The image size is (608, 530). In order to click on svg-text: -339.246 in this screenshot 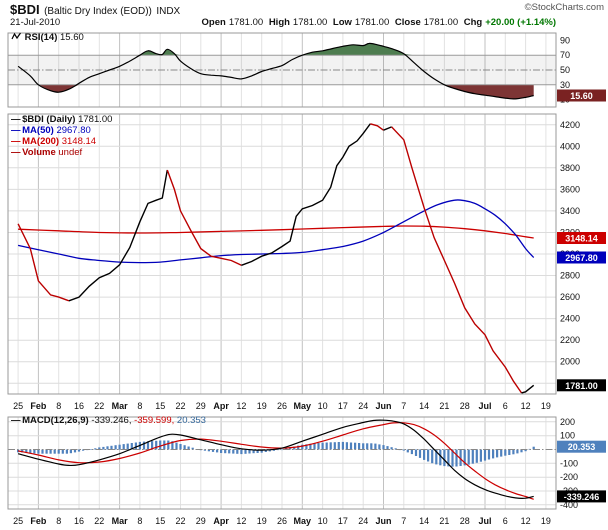, I will do `click(582, 497)`.